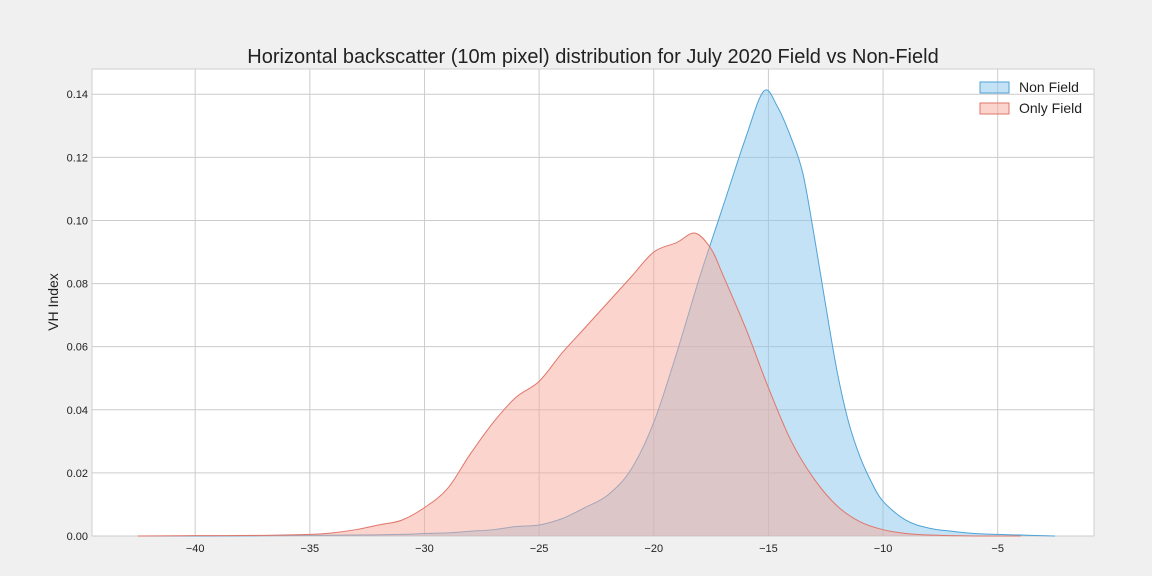 This screenshot has width=1152, height=576. What do you see at coordinates (77, 158) in the screenshot?
I see `y-tick-label: 0.12` at bounding box center [77, 158].